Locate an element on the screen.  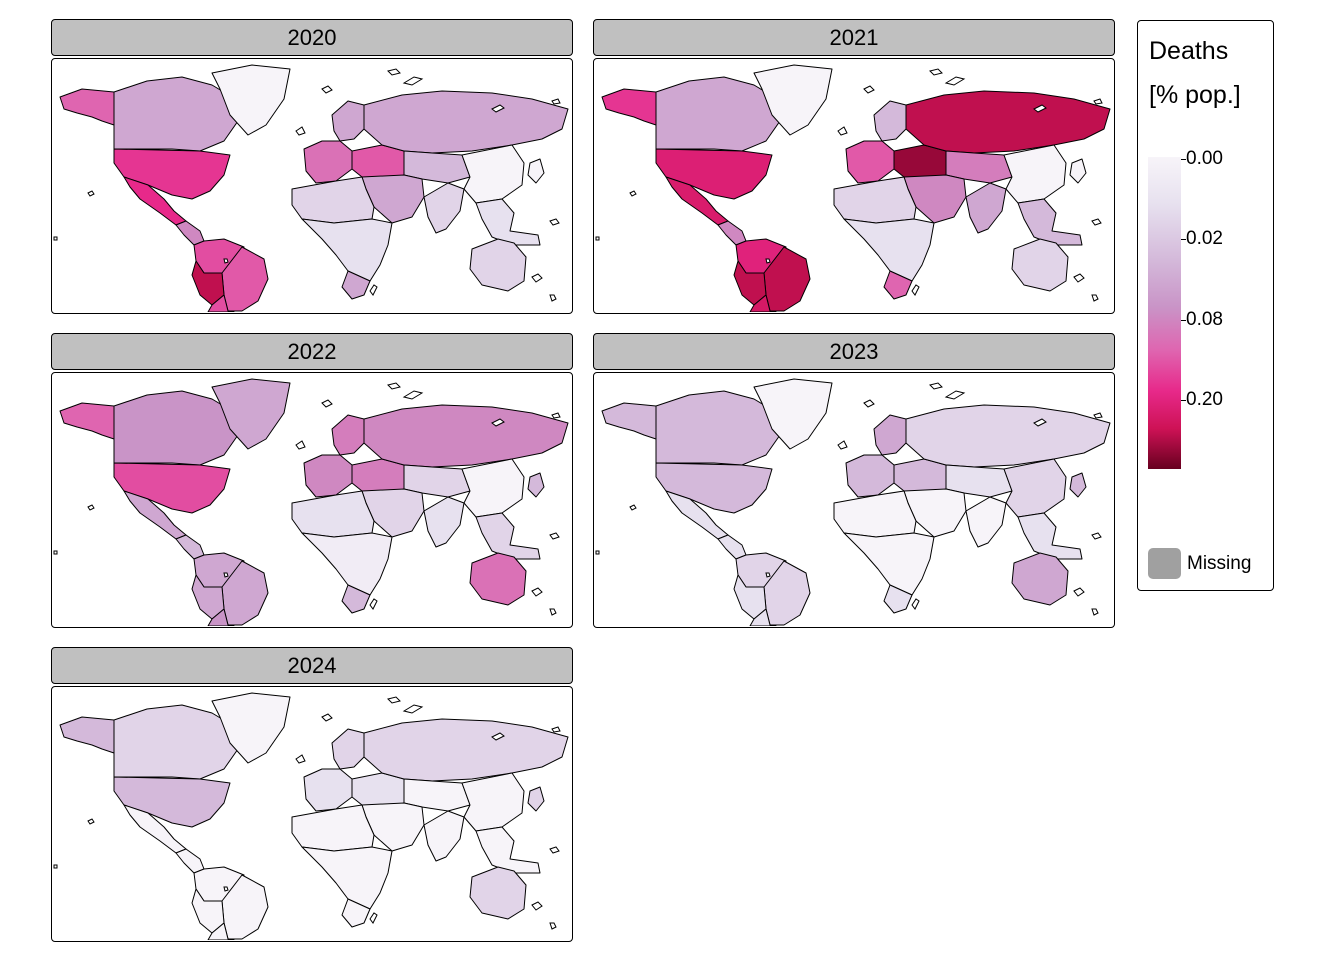
facet-strip: 2021 is located at coordinates (854, 37).